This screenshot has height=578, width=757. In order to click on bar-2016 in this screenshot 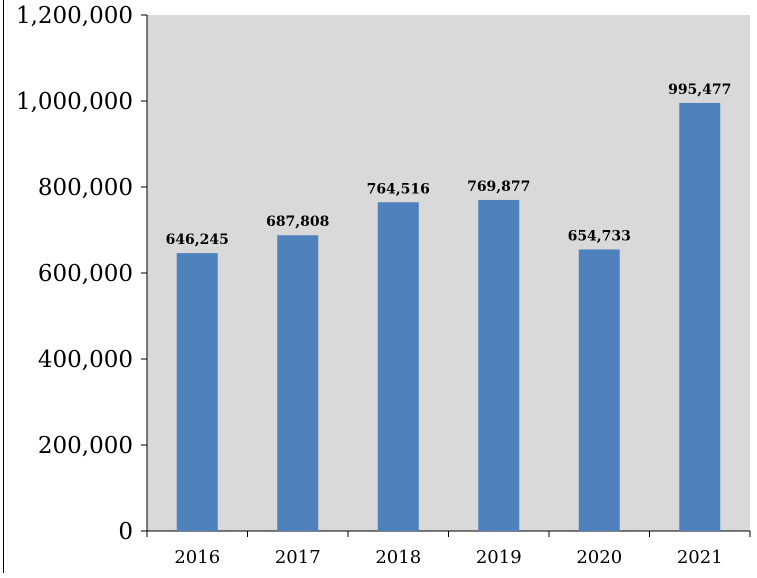, I will do `click(197, 392)`.